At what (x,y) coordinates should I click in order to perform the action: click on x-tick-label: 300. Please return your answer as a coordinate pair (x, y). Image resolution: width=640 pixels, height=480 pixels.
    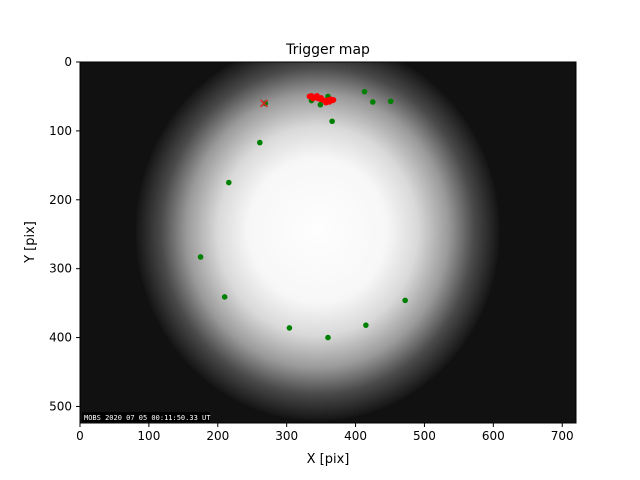
    Looking at the image, I should click on (286, 436).